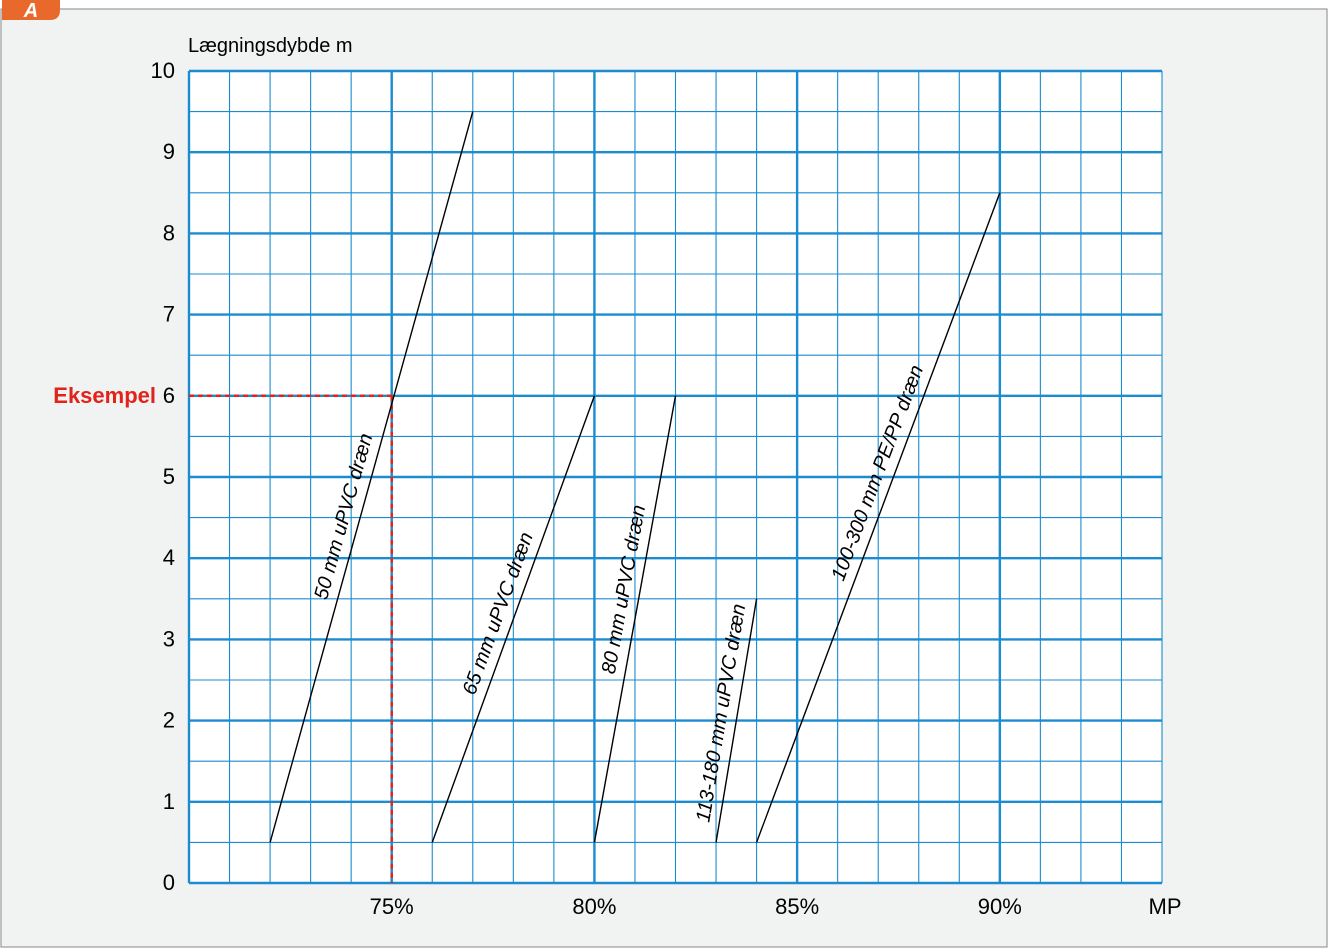  What do you see at coordinates (169, 801) in the screenshot?
I see `y-tick-label: 1` at bounding box center [169, 801].